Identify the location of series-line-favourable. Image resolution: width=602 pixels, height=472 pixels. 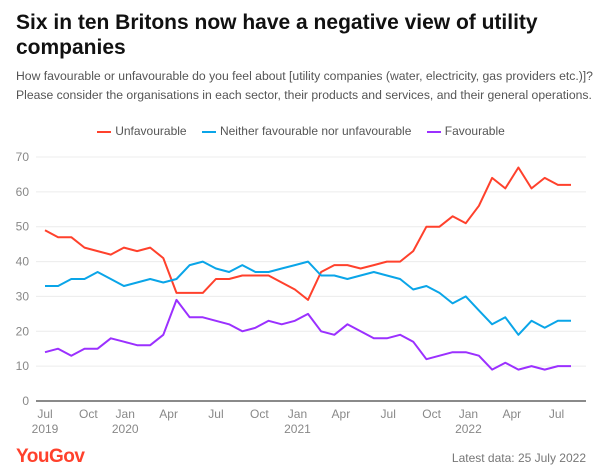
(307, 334).